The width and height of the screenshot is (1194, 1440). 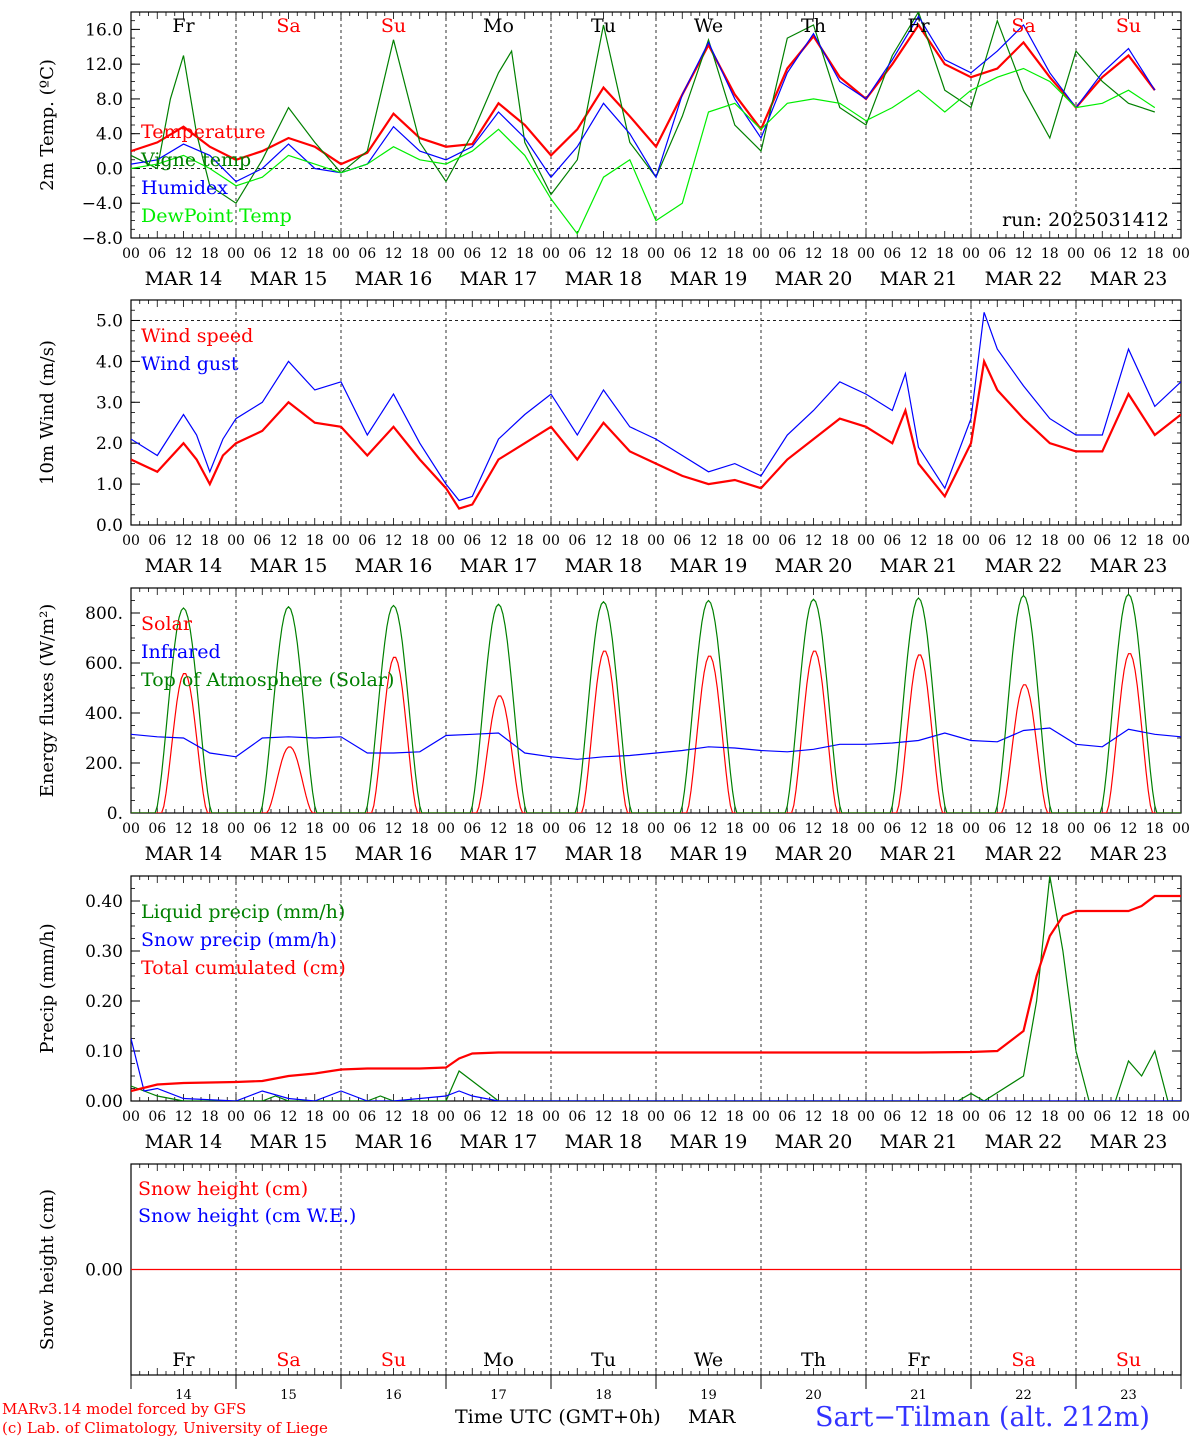 What do you see at coordinates (109, 403) in the screenshot?
I see `y-tick-label: 3.0` at bounding box center [109, 403].